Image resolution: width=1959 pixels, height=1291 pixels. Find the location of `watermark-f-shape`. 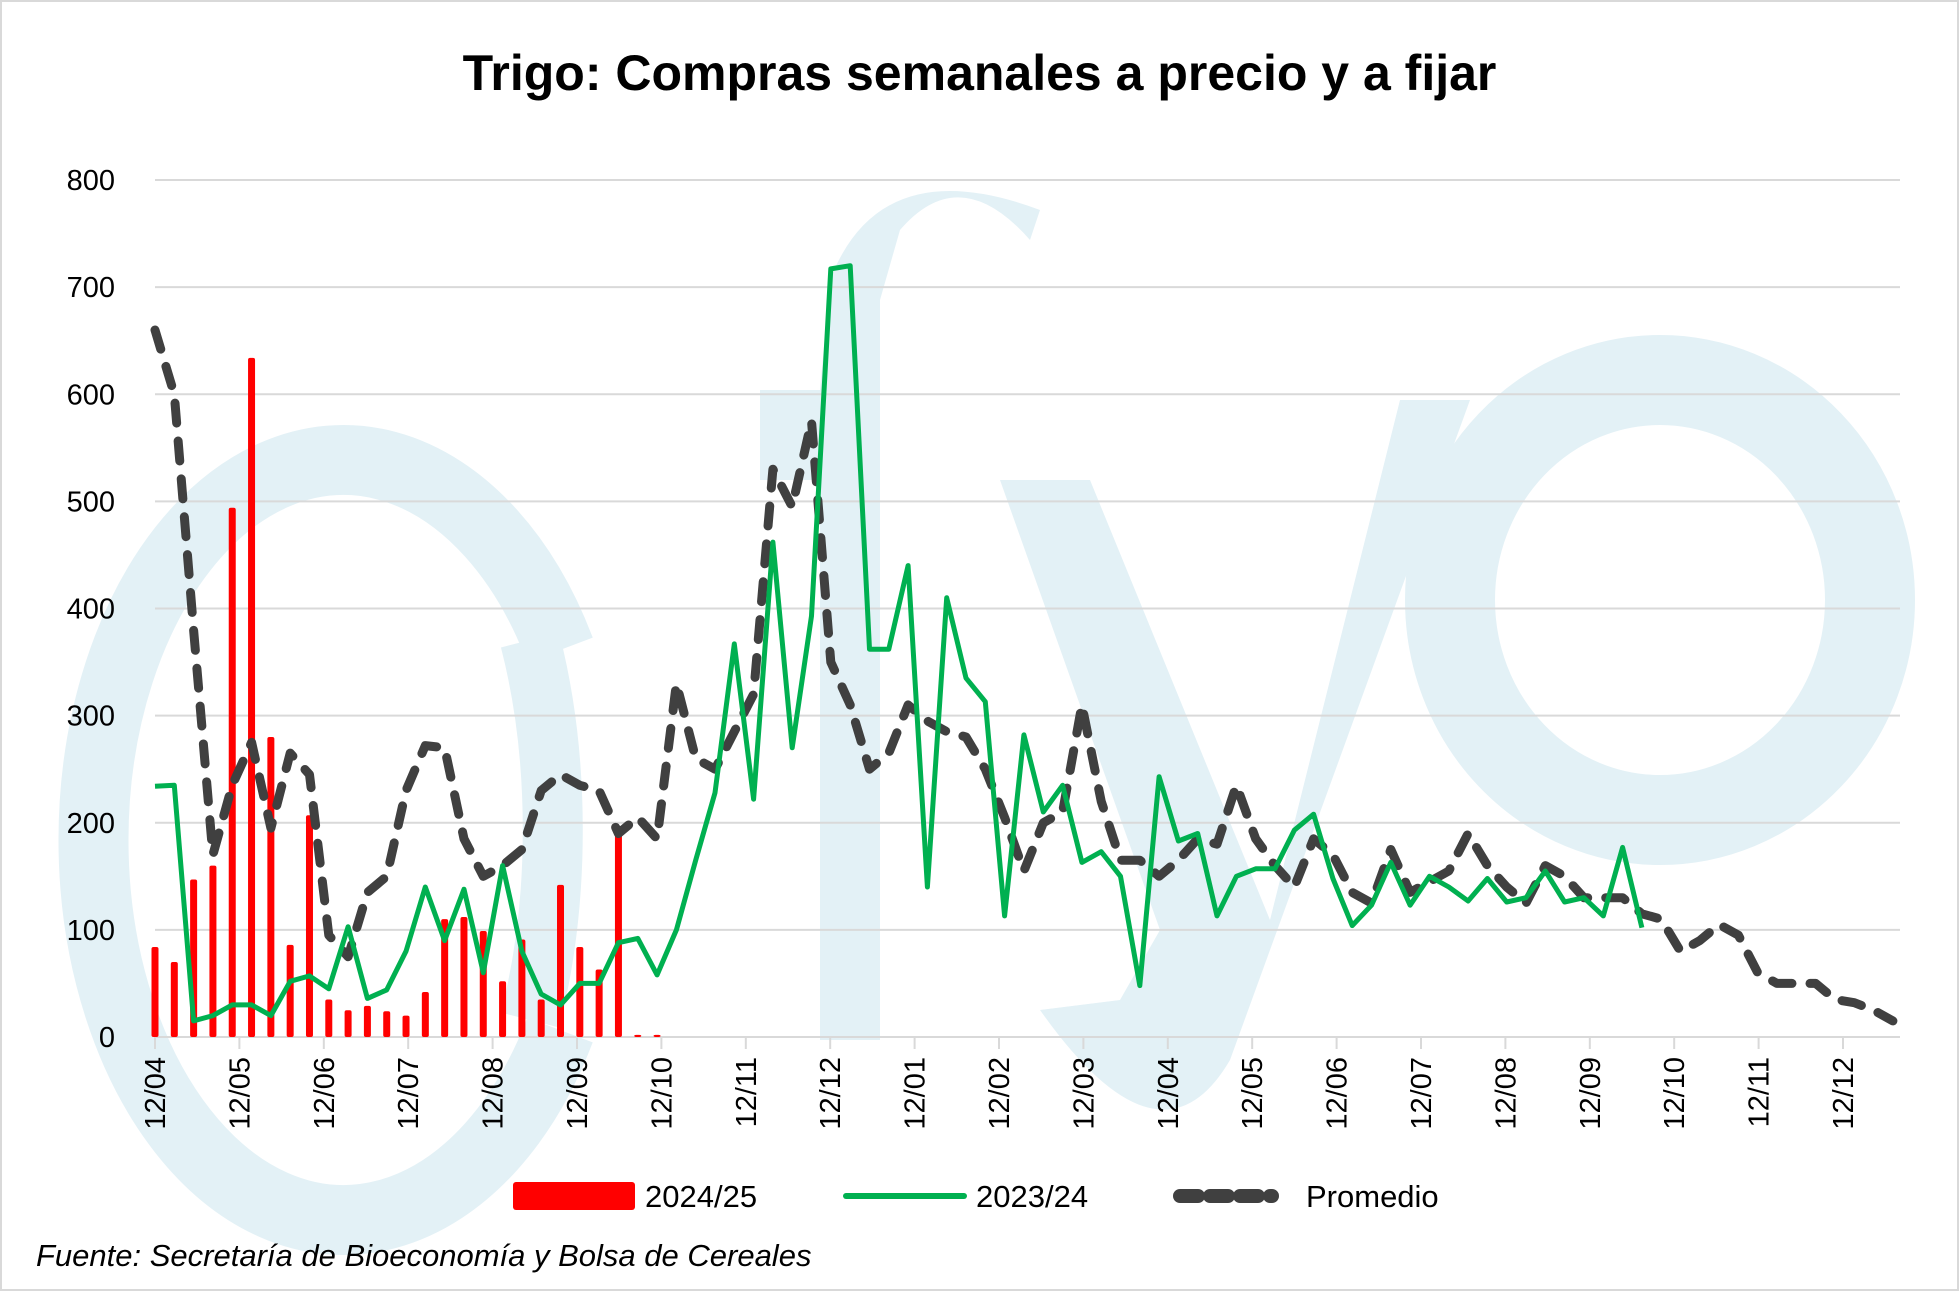

watermark-f-shape is located at coordinates (900, 616).